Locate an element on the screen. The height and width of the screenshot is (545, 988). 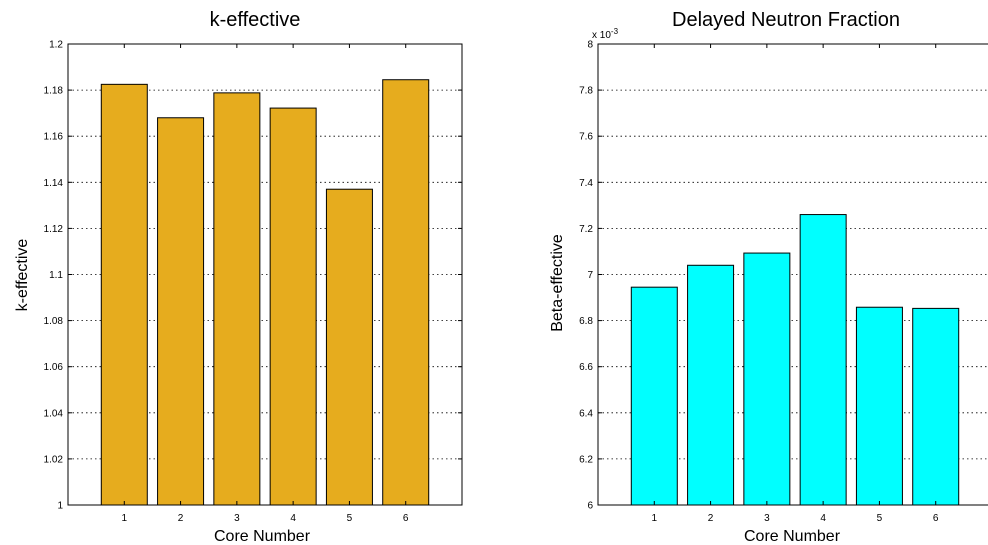
y-tick-label: 1.2 is located at coordinates (56, 45).